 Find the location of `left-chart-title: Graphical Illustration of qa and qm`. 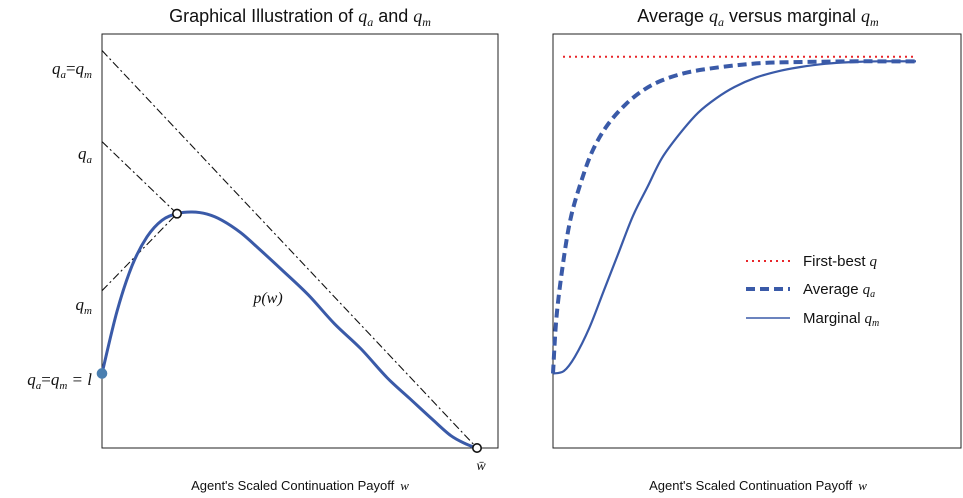

left-chart-title: Graphical Illustration of qa and qm is located at coordinates (300, 17).